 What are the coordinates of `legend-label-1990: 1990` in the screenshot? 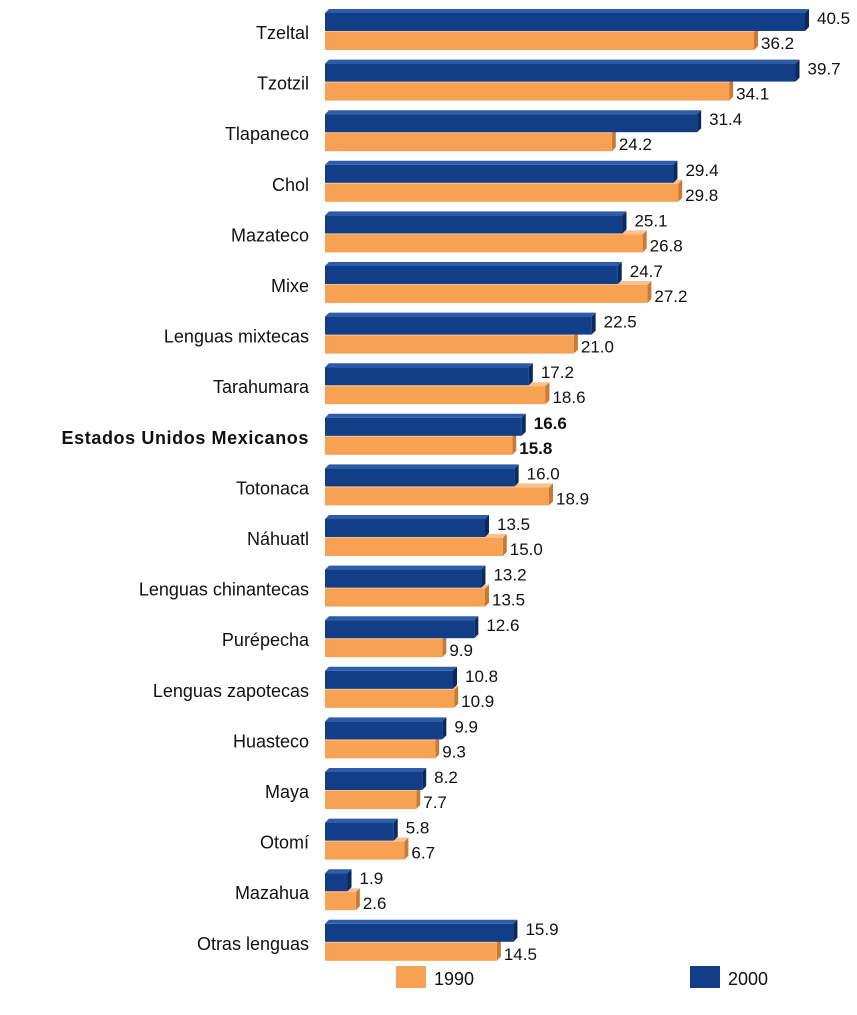 It's located at (454, 979).